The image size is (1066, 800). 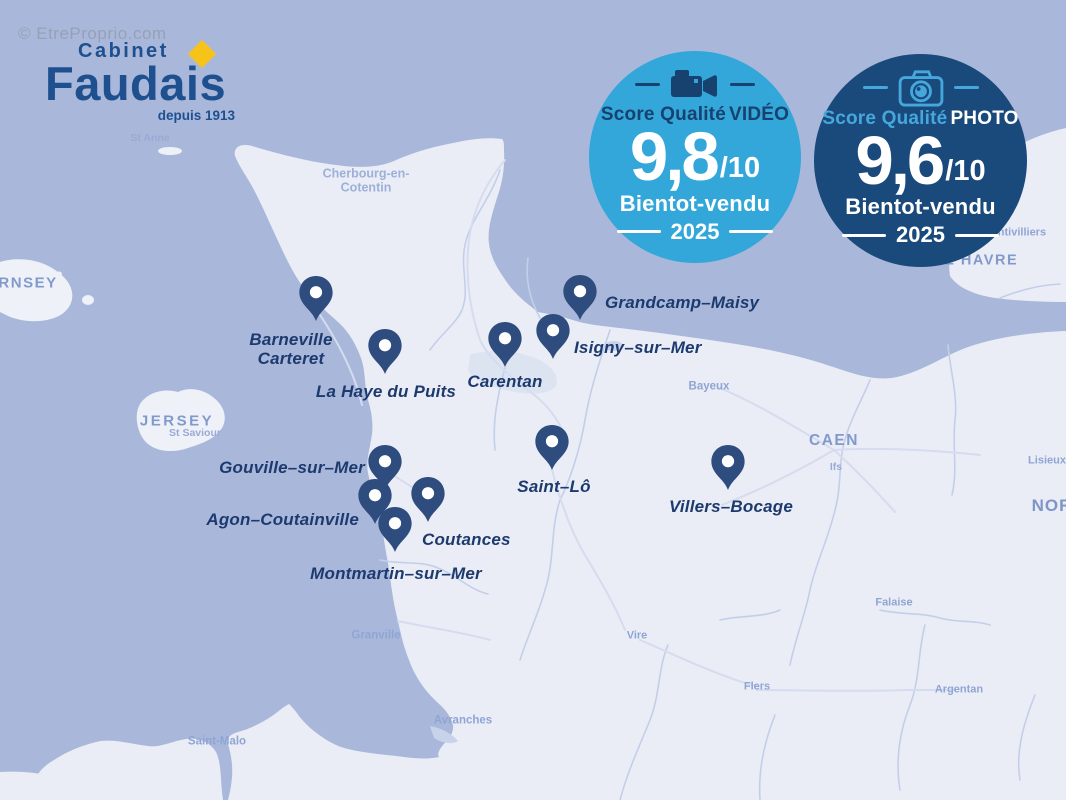 What do you see at coordinates (376, 635) in the screenshot?
I see `map-label-granville: Granville` at bounding box center [376, 635].